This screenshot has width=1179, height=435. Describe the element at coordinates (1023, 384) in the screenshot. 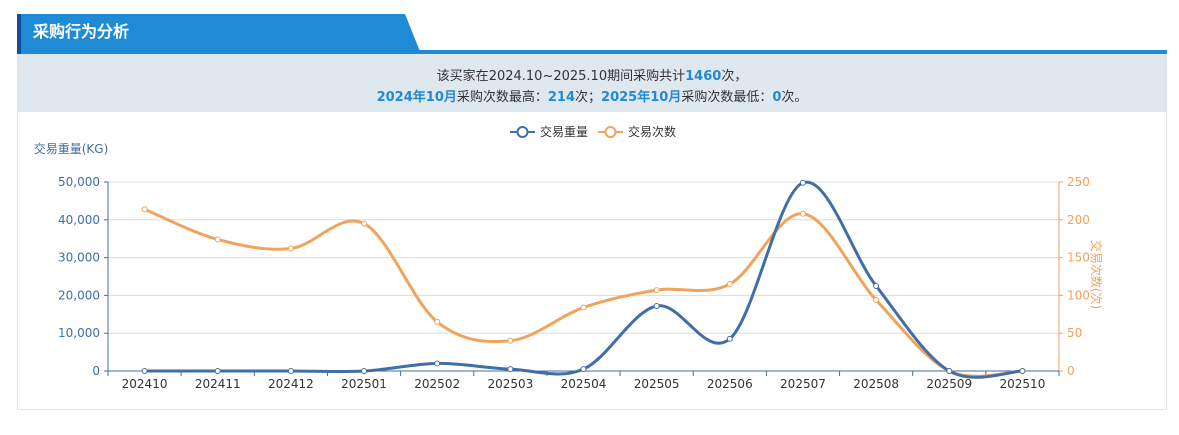

I see `x-tick-label: 202510` at that location.